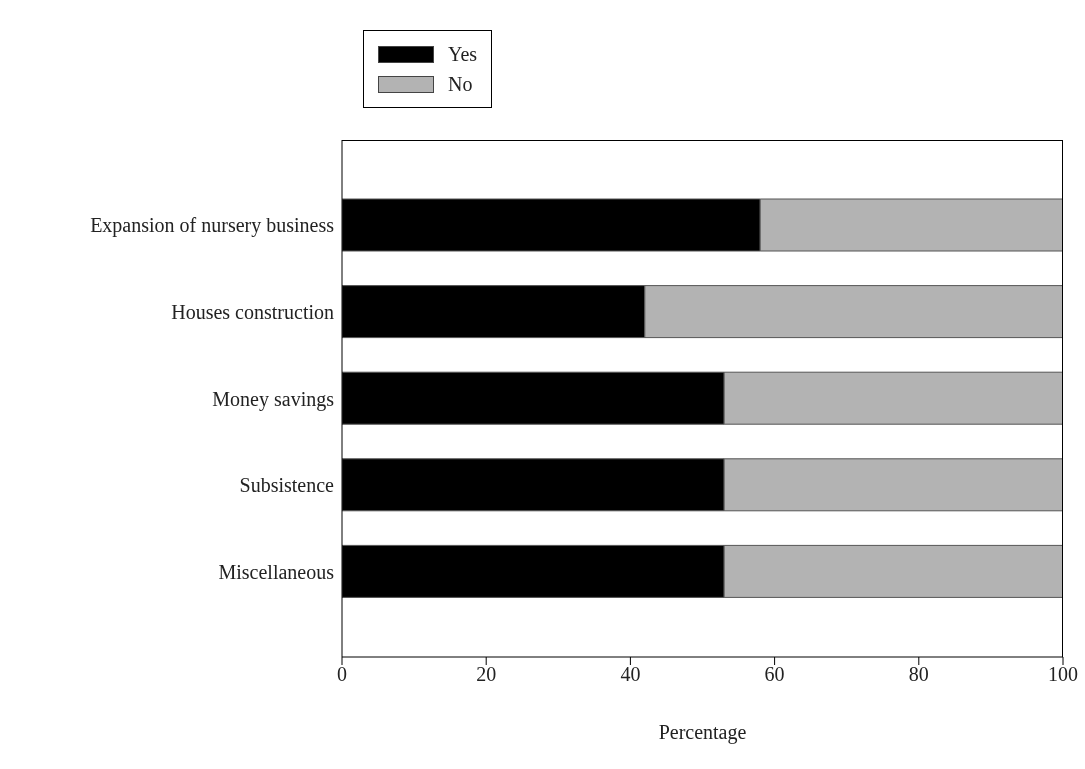  I want to click on y-tick-label: Expansion of nursery business, so click(212, 226).